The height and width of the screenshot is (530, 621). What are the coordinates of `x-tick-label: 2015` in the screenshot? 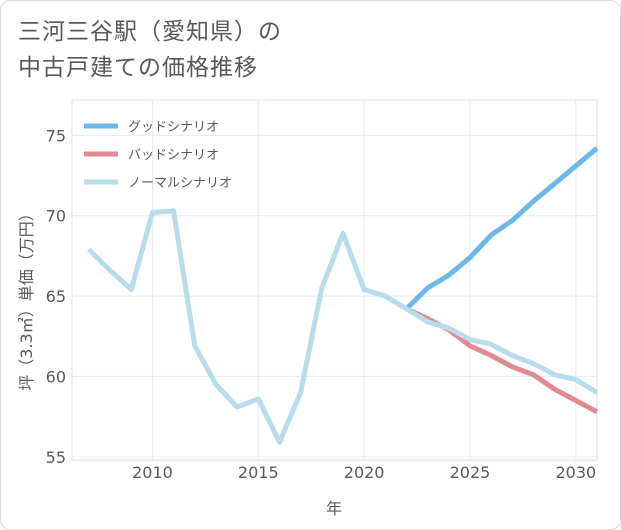 It's located at (258, 472).